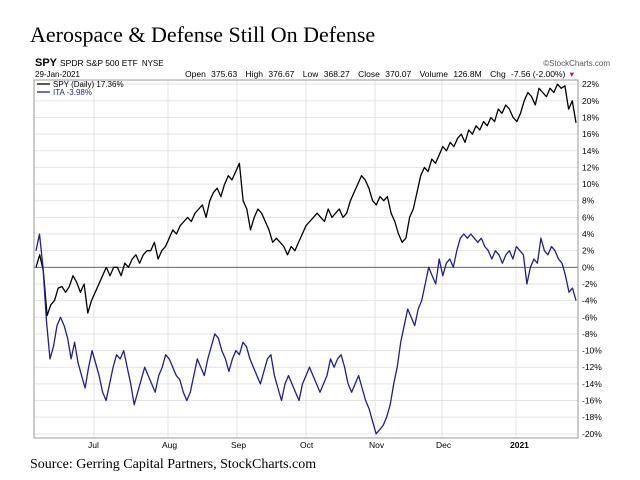 This screenshot has height=480, width=640. What do you see at coordinates (224, 74) in the screenshot?
I see `open-value: 375.63` at bounding box center [224, 74].